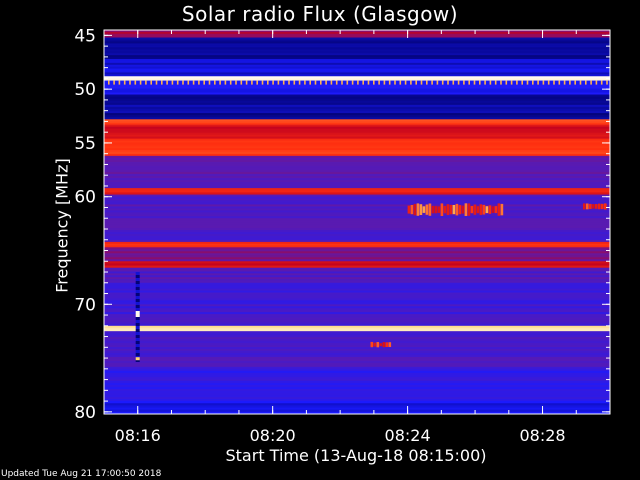  Describe the element at coordinates (273, 435) in the screenshot. I see `x-tick-label: 08:20` at that location.